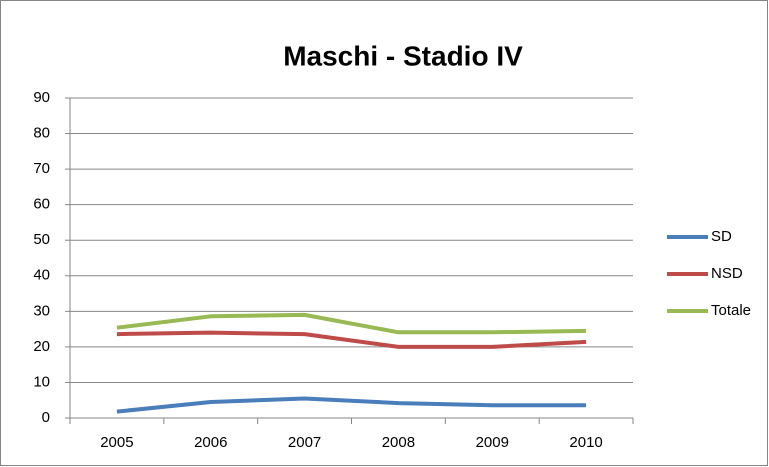 The image size is (769, 467). What do you see at coordinates (398, 442) in the screenshot?
I see `x-tick-label: 2008` at bounding box center [398, 442].